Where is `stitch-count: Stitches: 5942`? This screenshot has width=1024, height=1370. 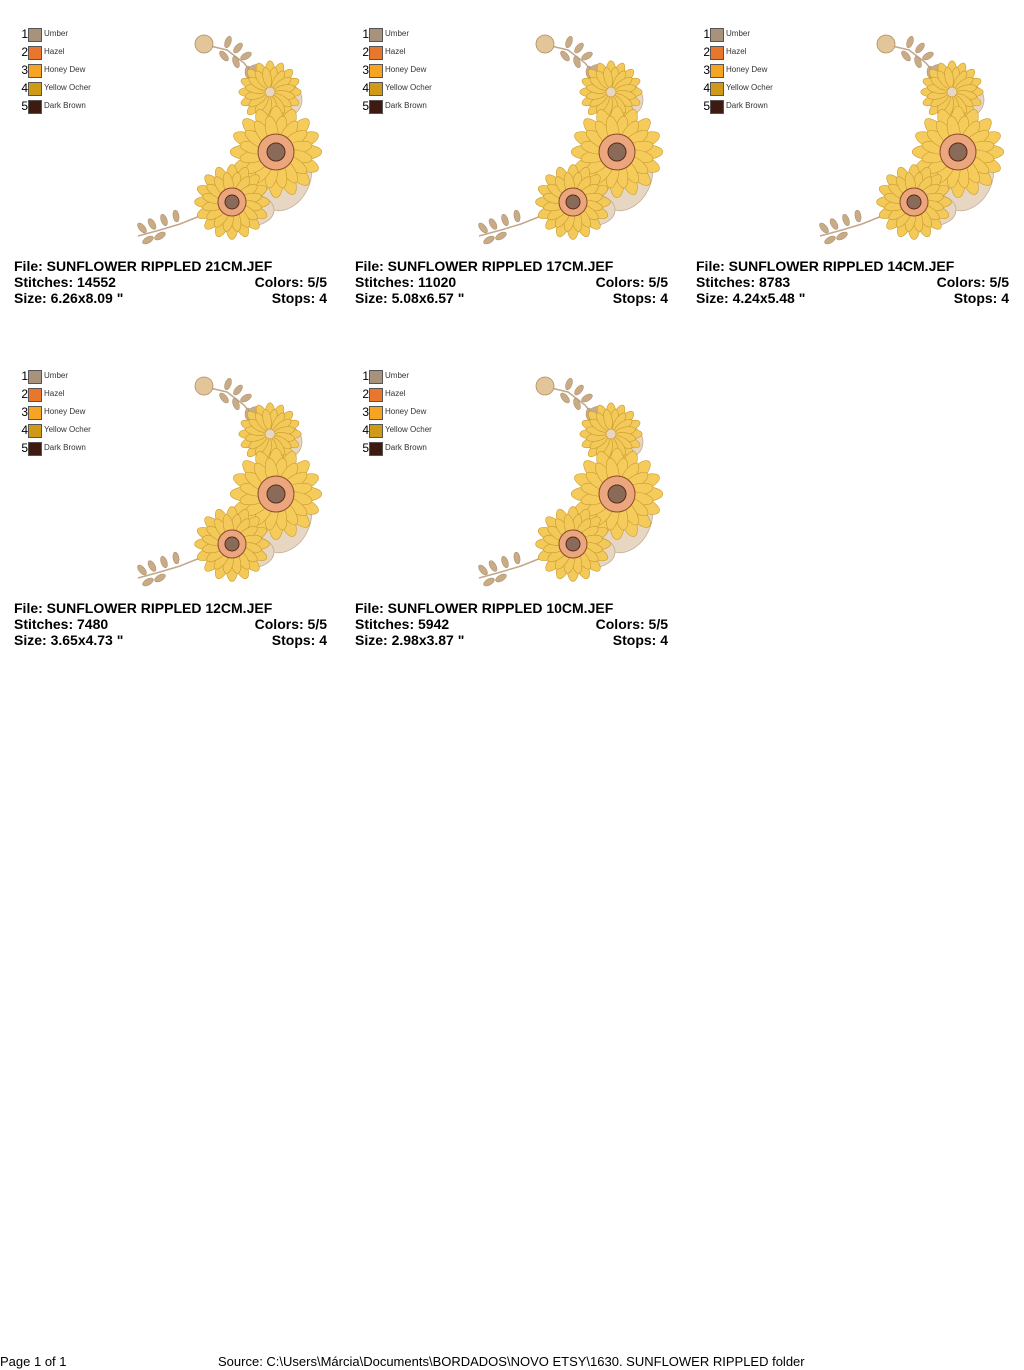 stitch-count: Stitches: 5942 is located at coordinates (402, 624).